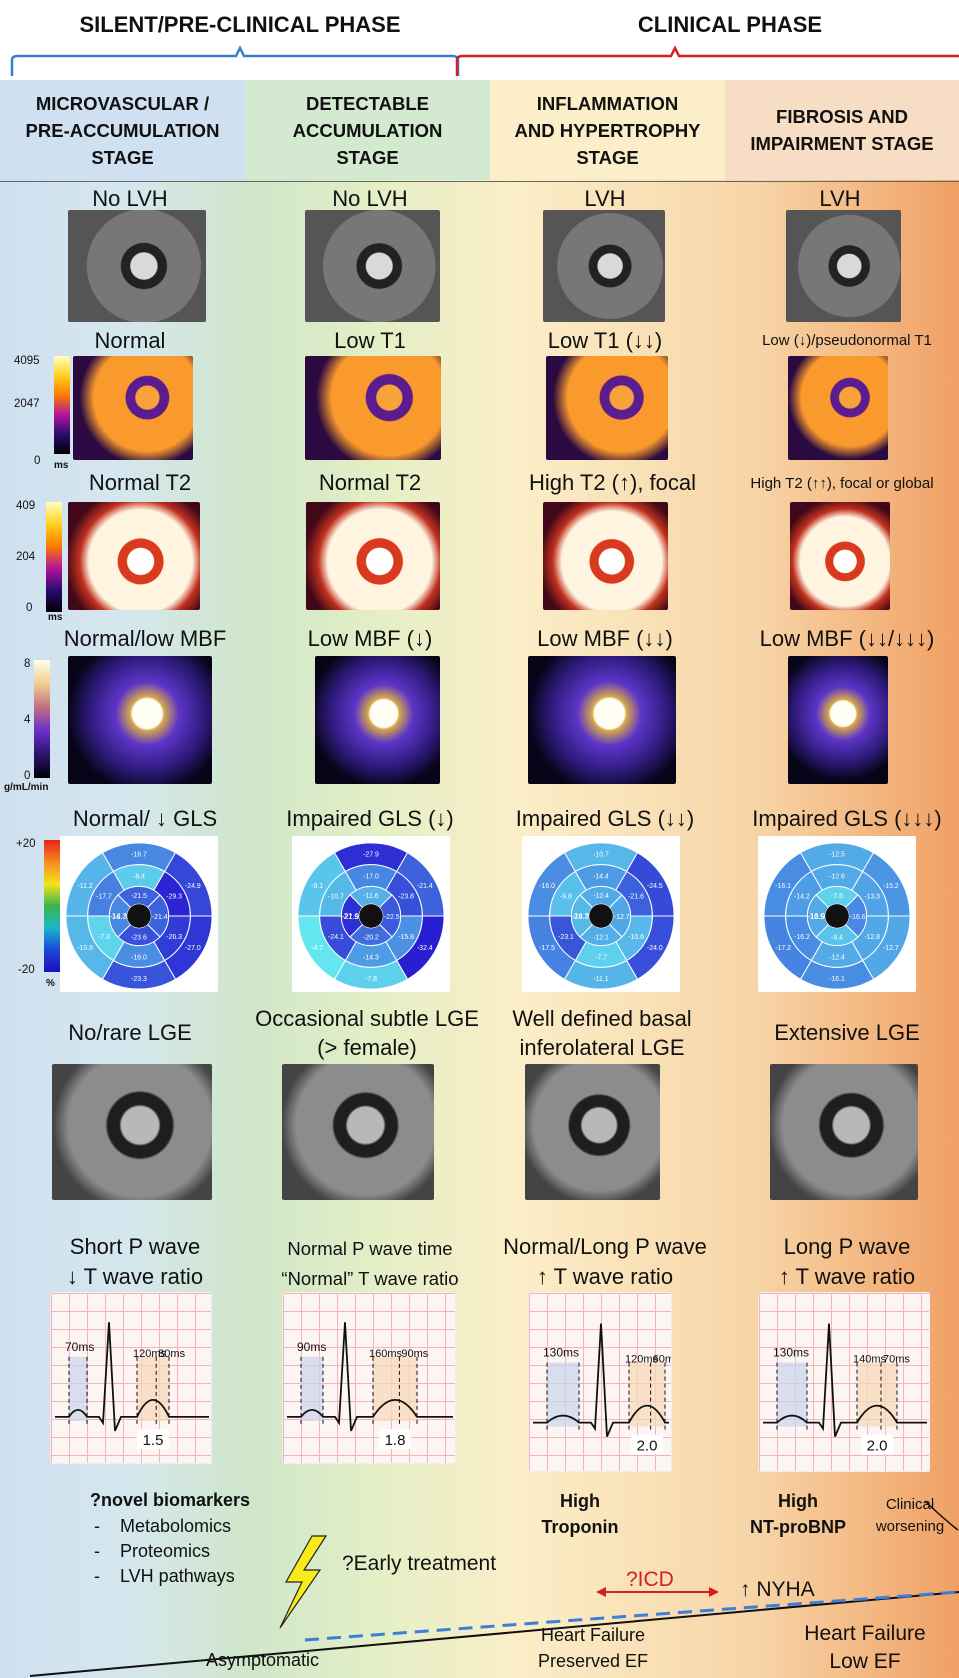  I want to click on bullseye-segment-value: -23.3, so click(139, 979).